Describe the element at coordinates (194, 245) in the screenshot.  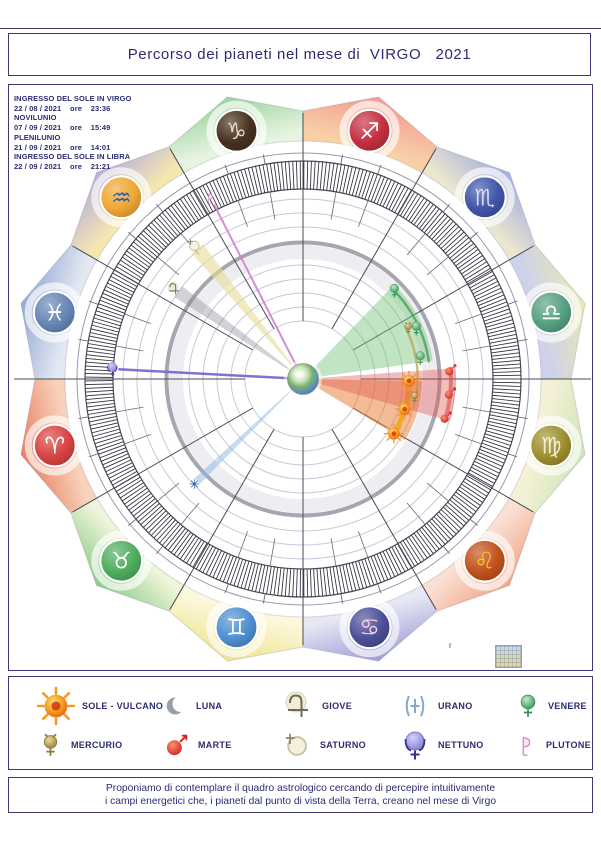
I see `planet-marker-saturn` at that location.